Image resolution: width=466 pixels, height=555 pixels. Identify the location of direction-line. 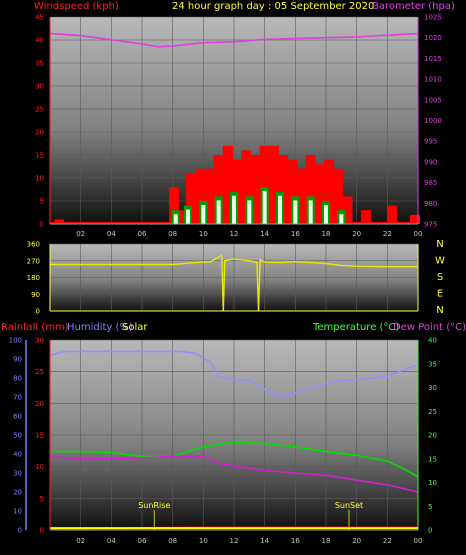
(234, 282).